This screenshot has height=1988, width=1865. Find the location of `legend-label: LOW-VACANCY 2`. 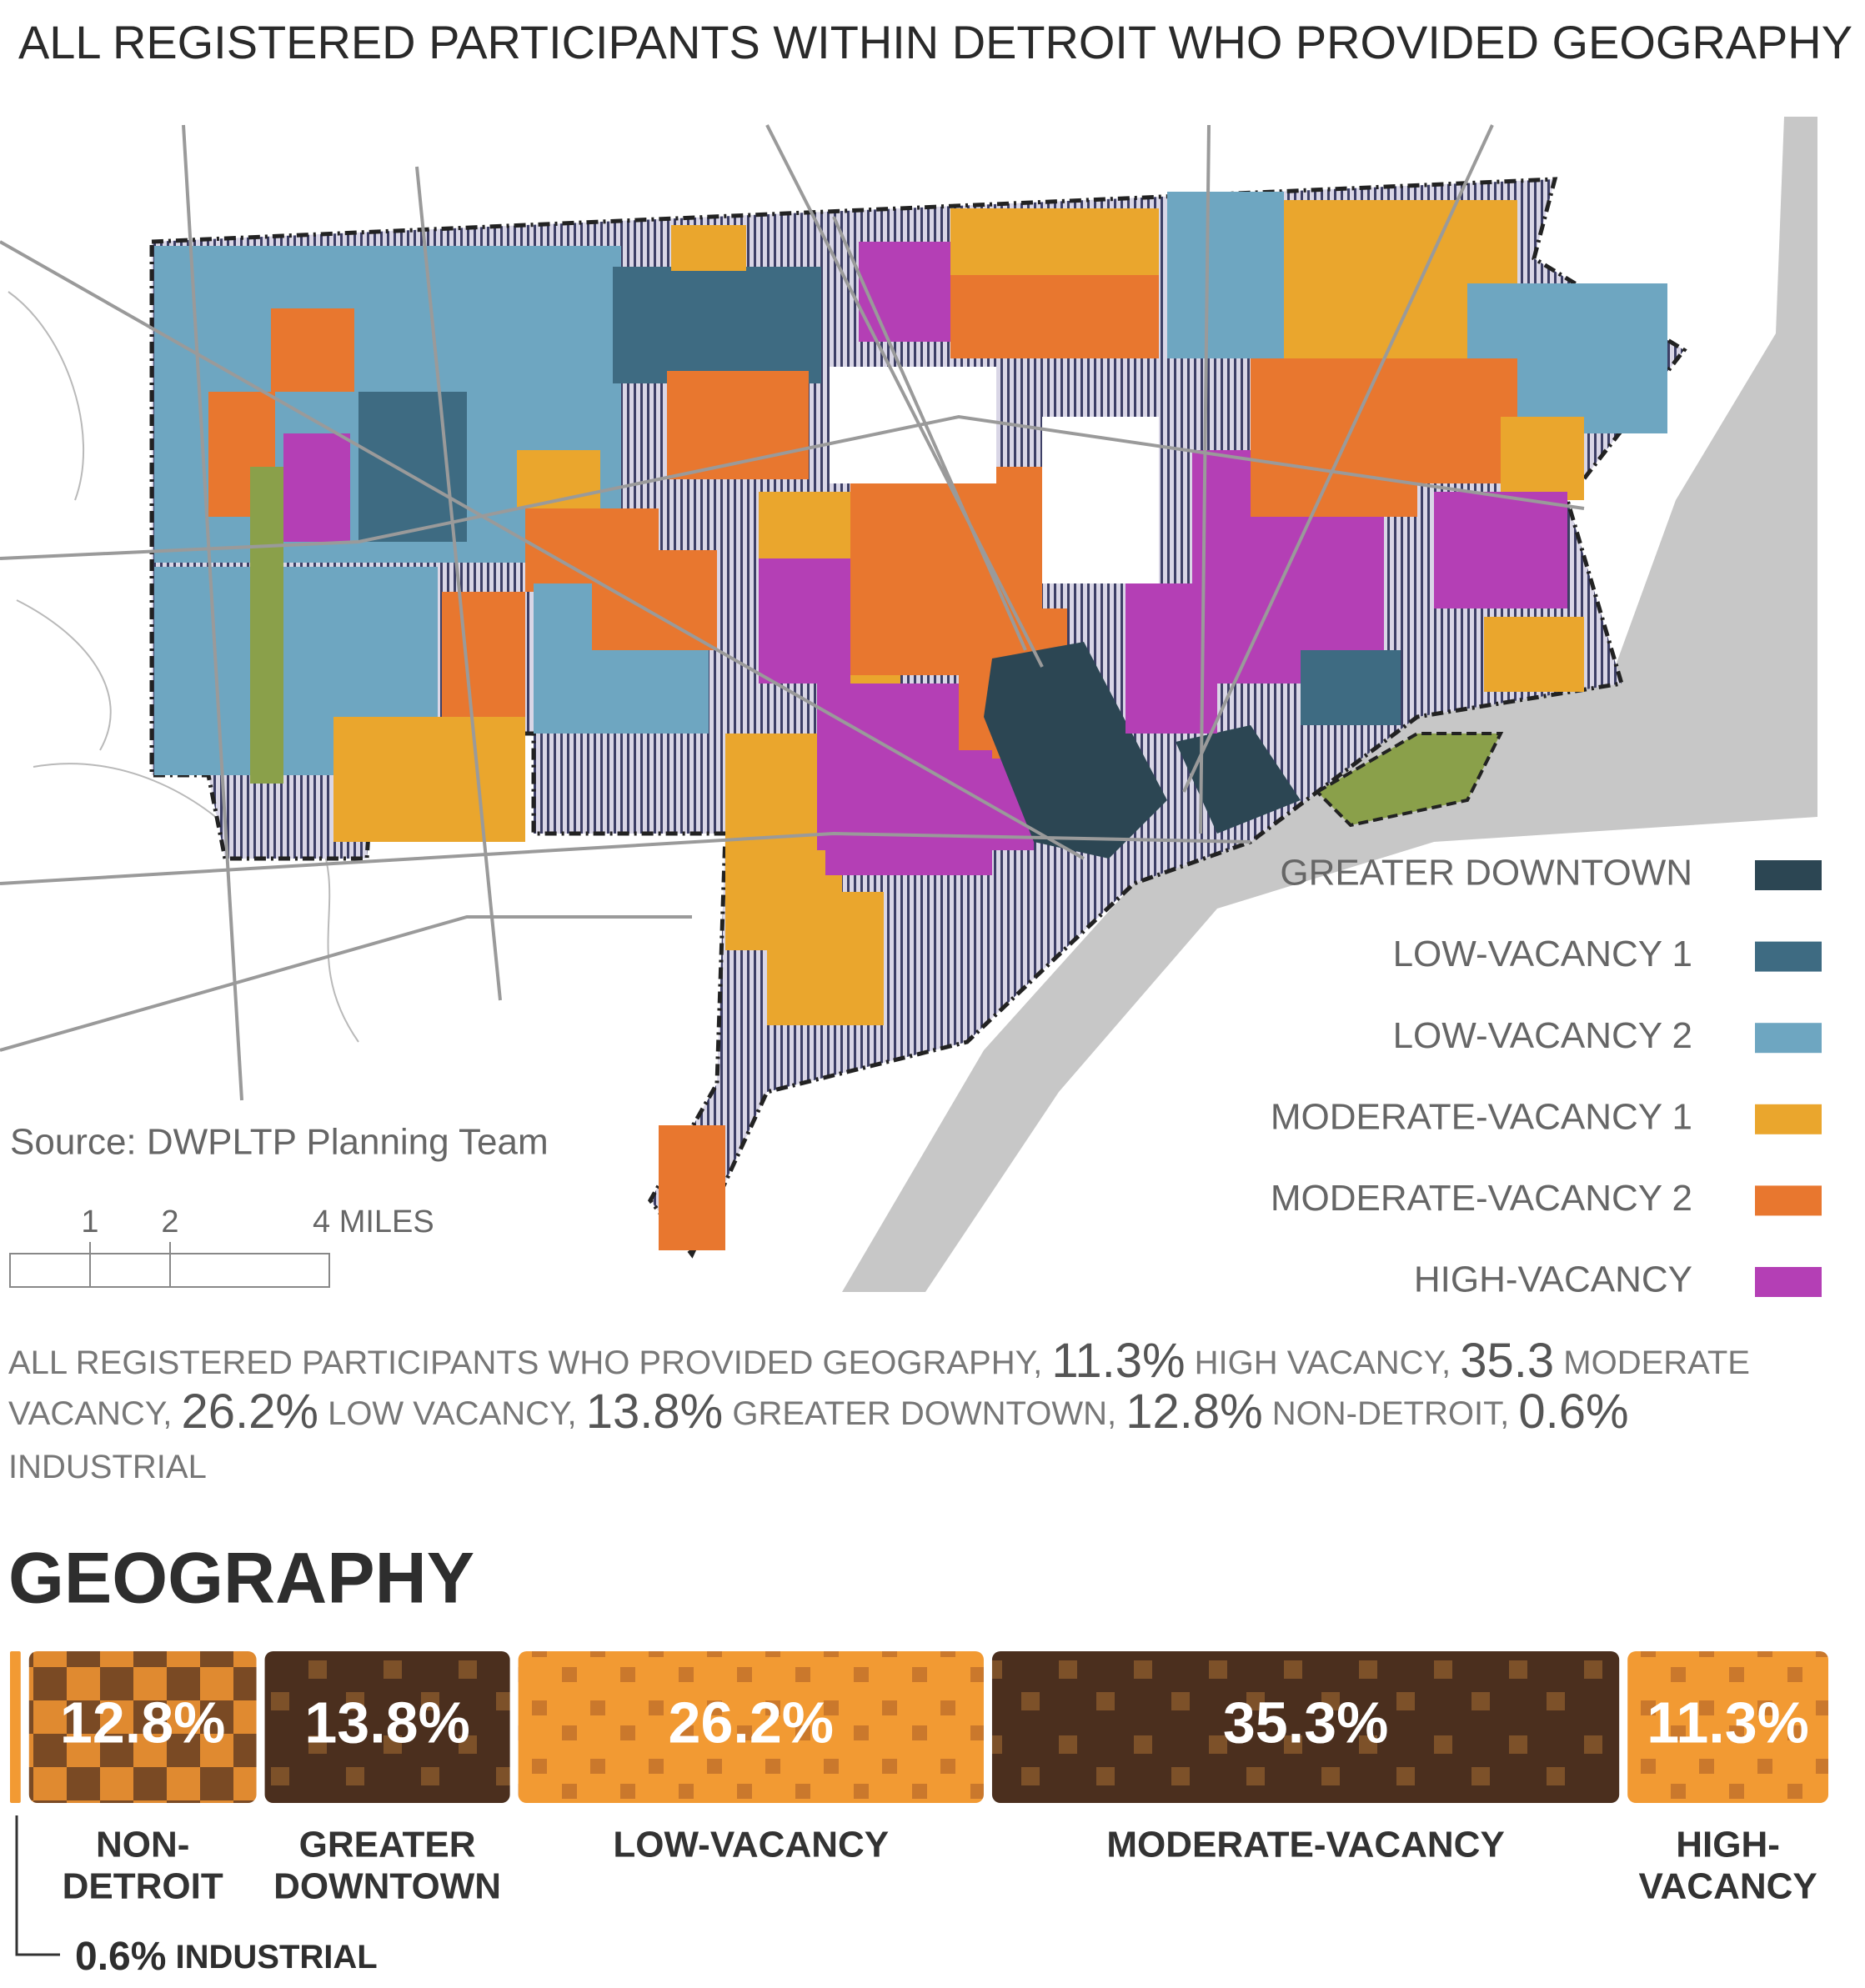

legend-label: LOW-VACANCY 2 is located at coordinates (1543, 1035).